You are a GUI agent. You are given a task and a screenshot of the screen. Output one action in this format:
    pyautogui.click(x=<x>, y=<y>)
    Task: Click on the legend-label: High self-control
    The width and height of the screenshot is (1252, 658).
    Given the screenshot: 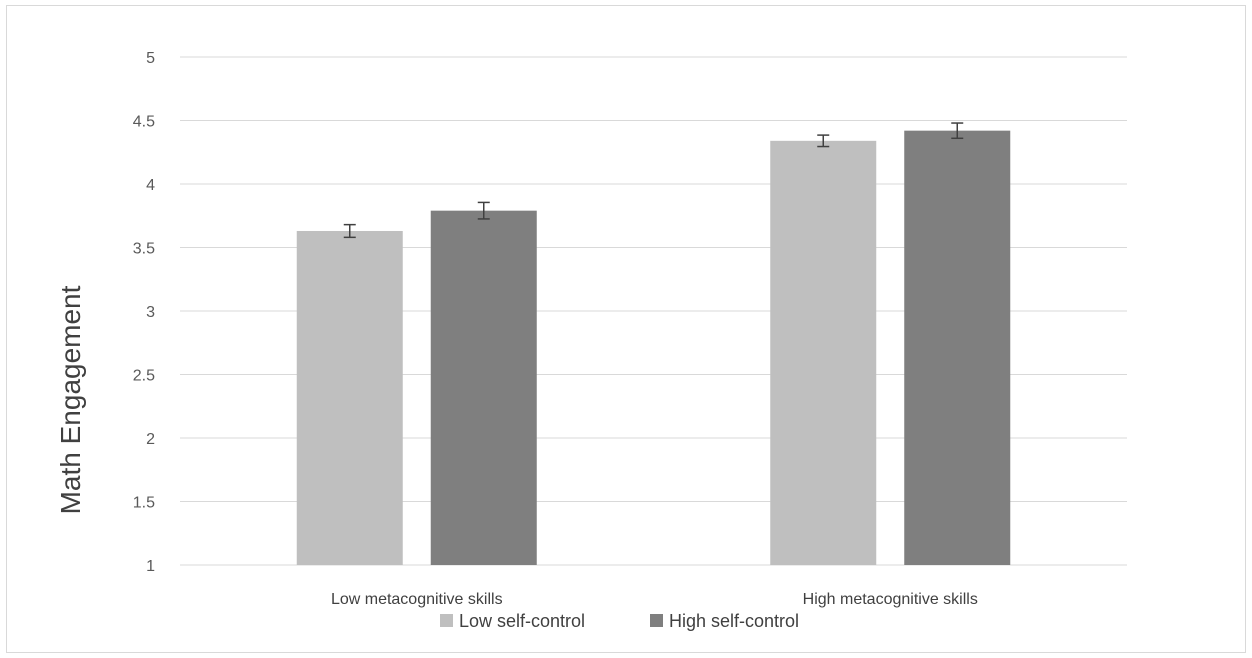 What is the action you would take?
    pyautogui.click(x=734, y=621)
    